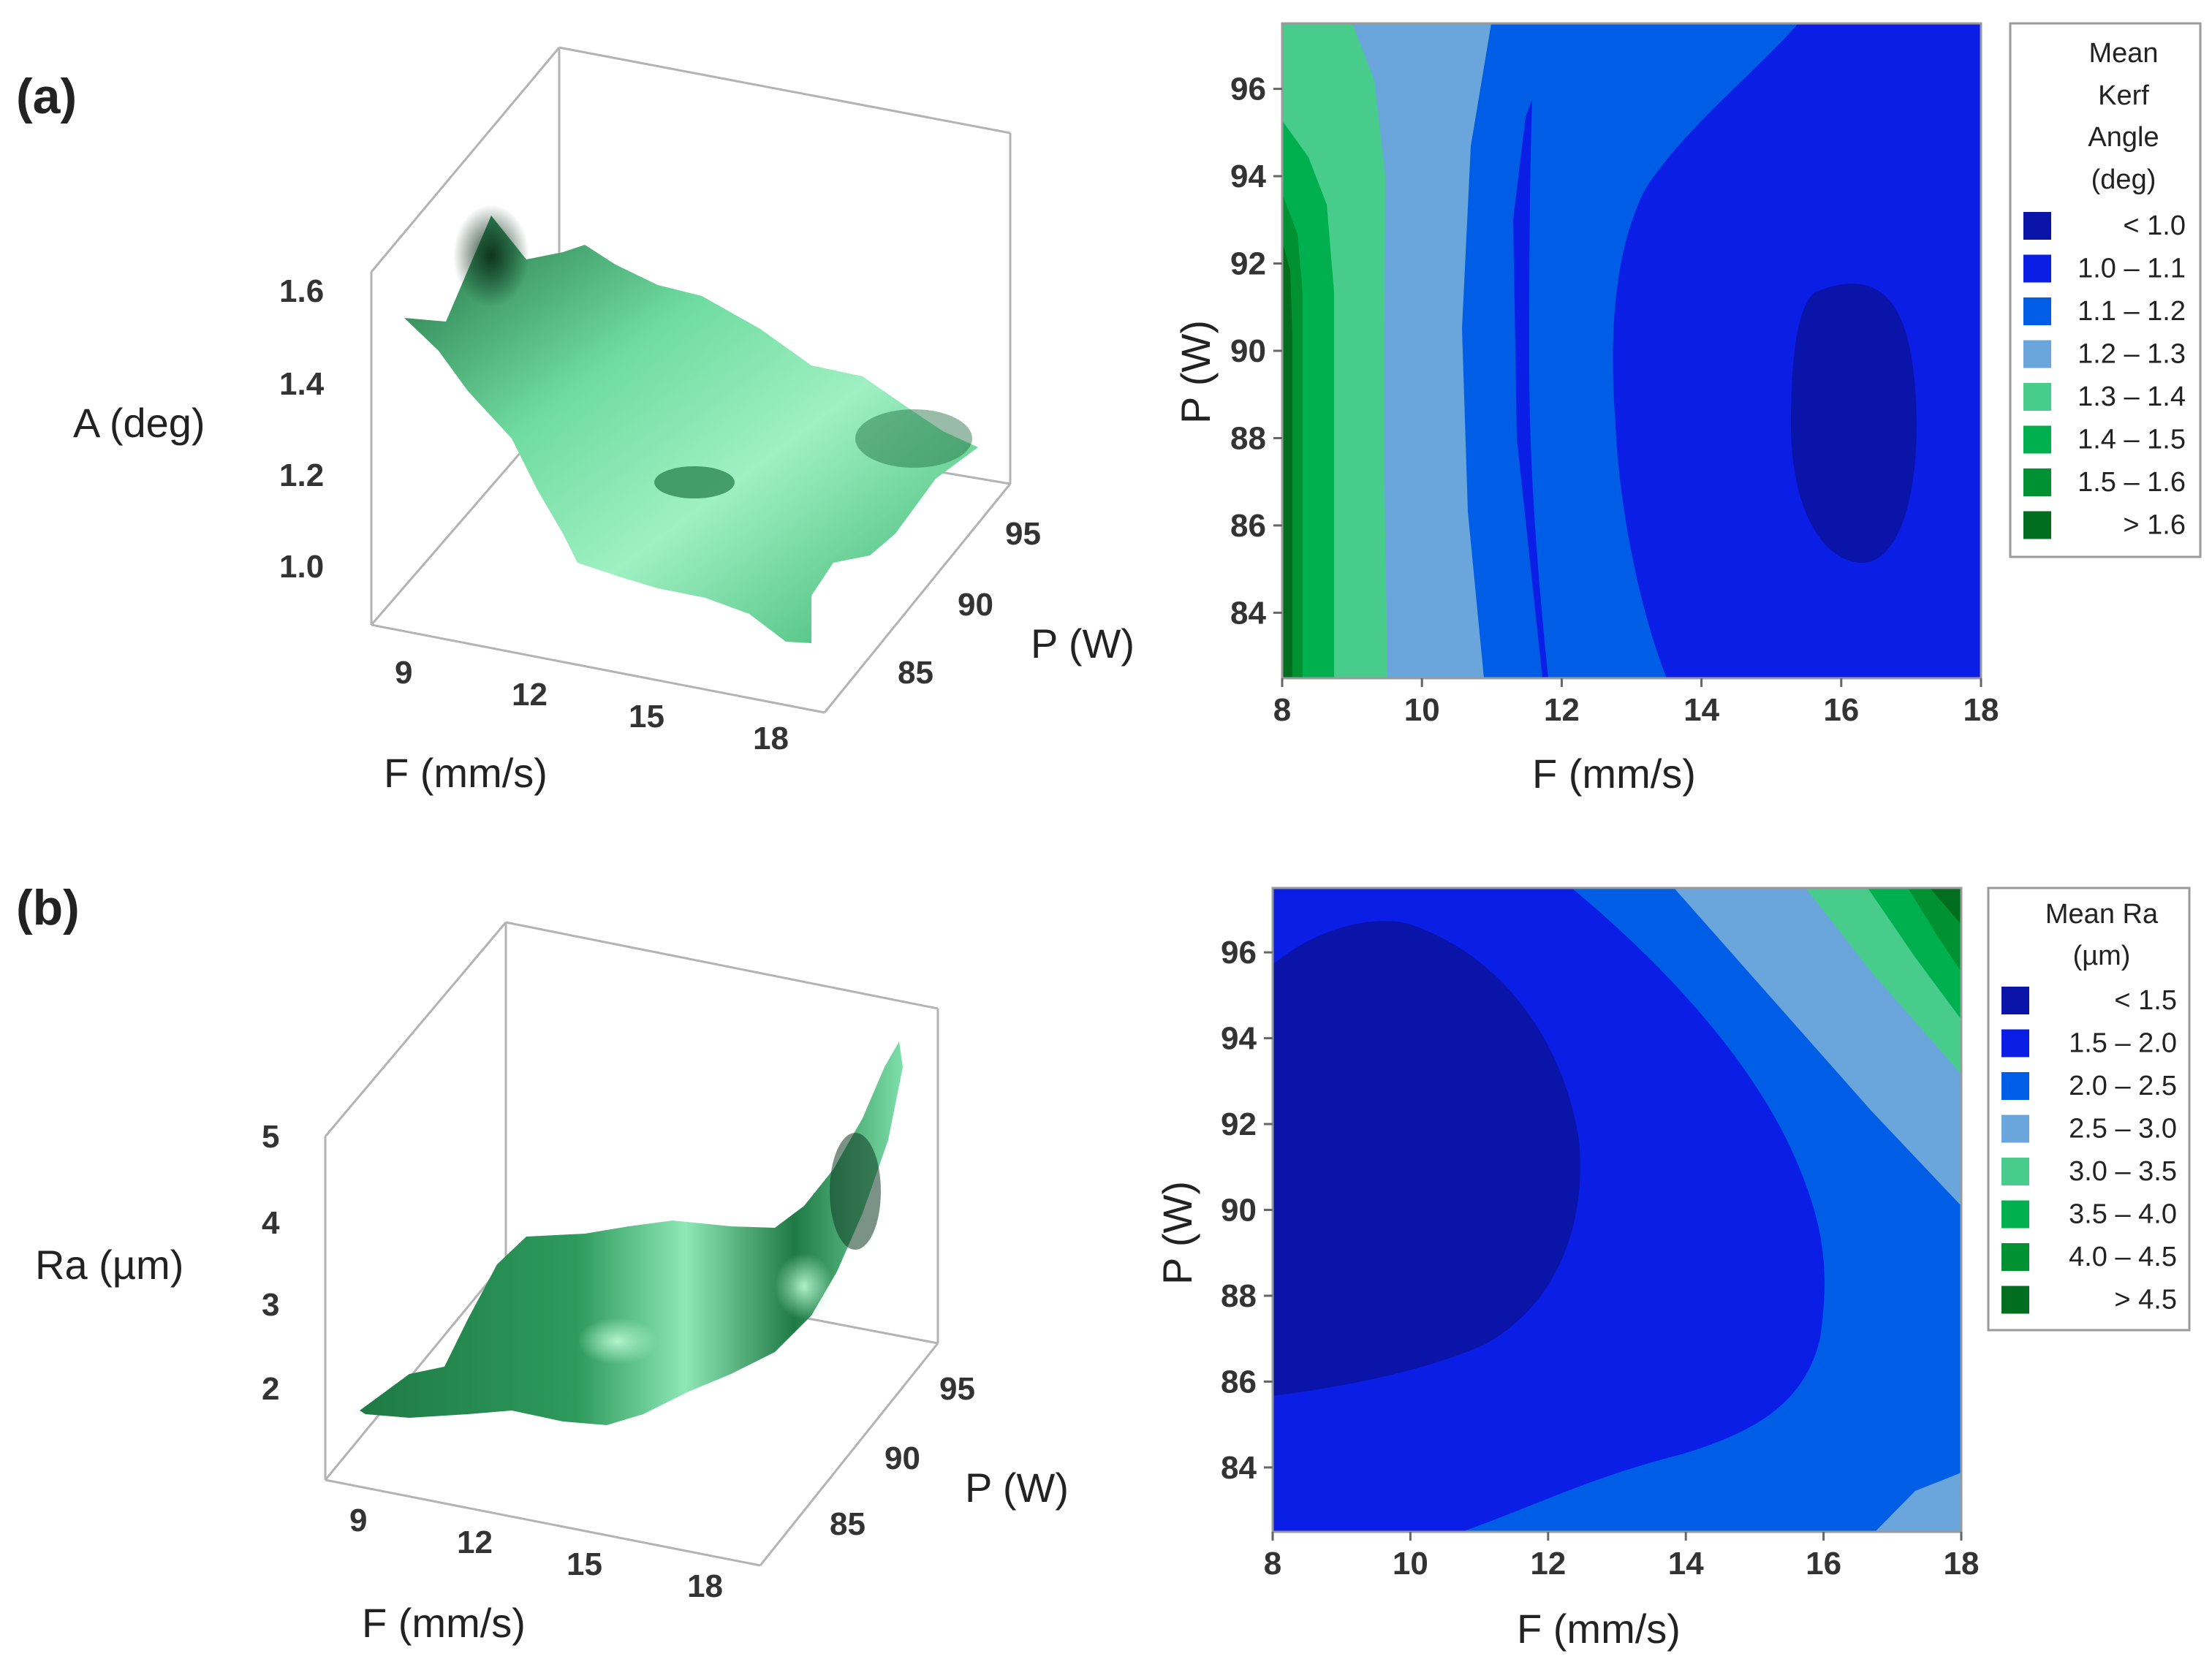 The width and height of the screenshot is (2212, 1659). What do you see at coordinates (2123, 137) in the screenshot?
I see `legend-a-title: Angle` at bounding box center [2123, 137].